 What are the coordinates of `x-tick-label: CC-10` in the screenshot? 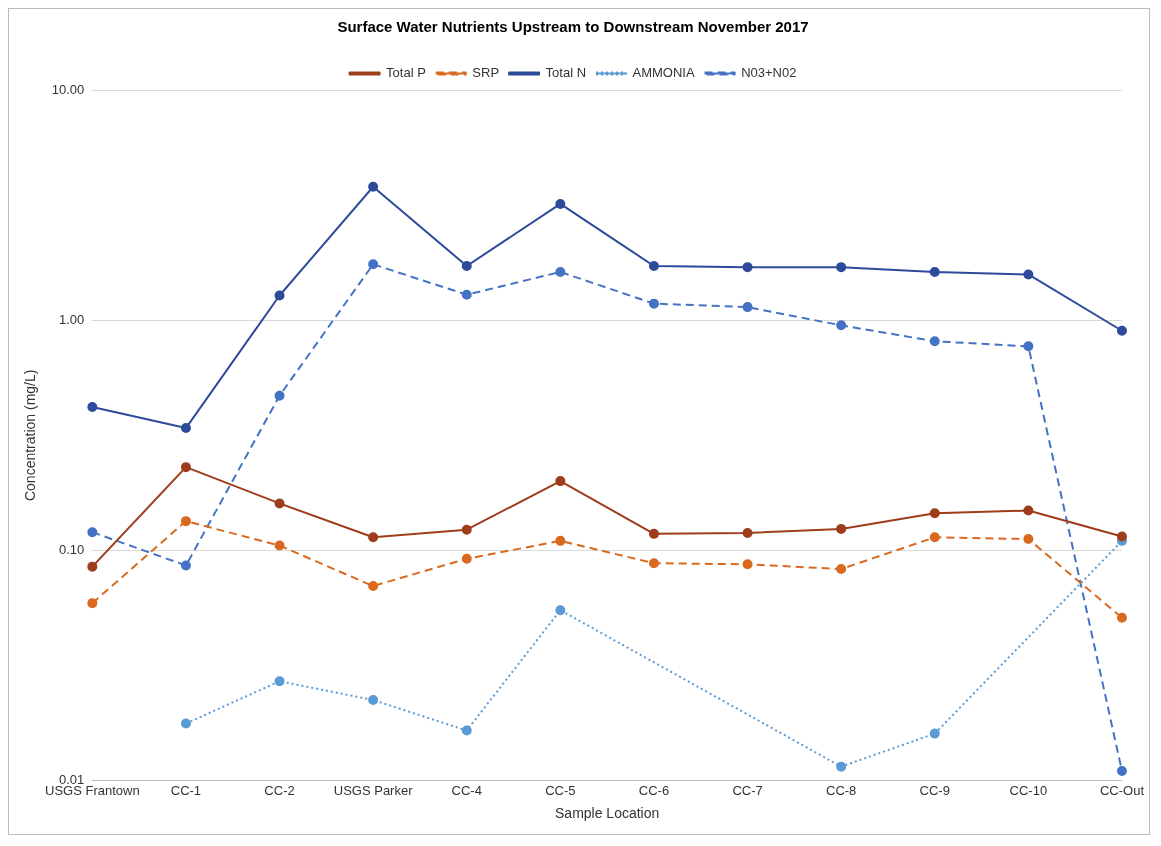 It's located at (1028, 790).